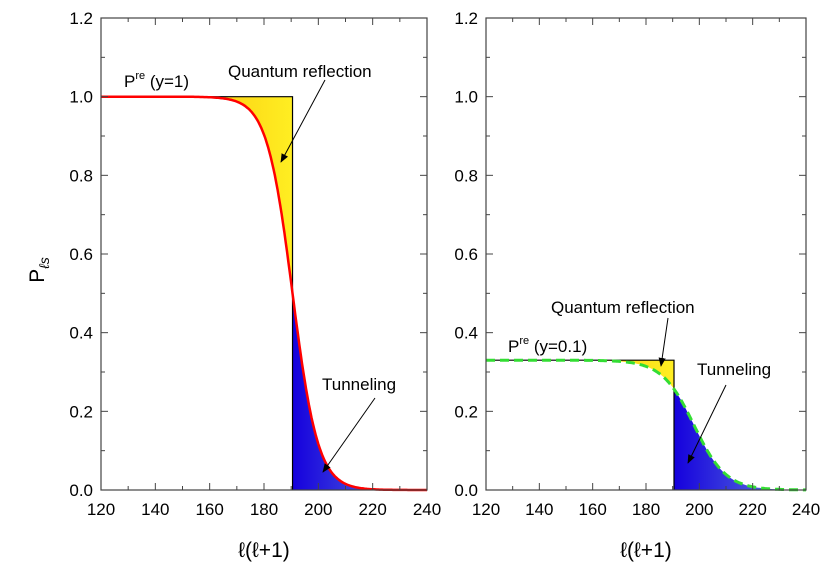 The width and height of the screenshot is (830, 582). What do you see at coordinates (623, 307) in the screenshot?
I see `reflection-label-right: Quantum reflection` at bounding box center [623, 307].